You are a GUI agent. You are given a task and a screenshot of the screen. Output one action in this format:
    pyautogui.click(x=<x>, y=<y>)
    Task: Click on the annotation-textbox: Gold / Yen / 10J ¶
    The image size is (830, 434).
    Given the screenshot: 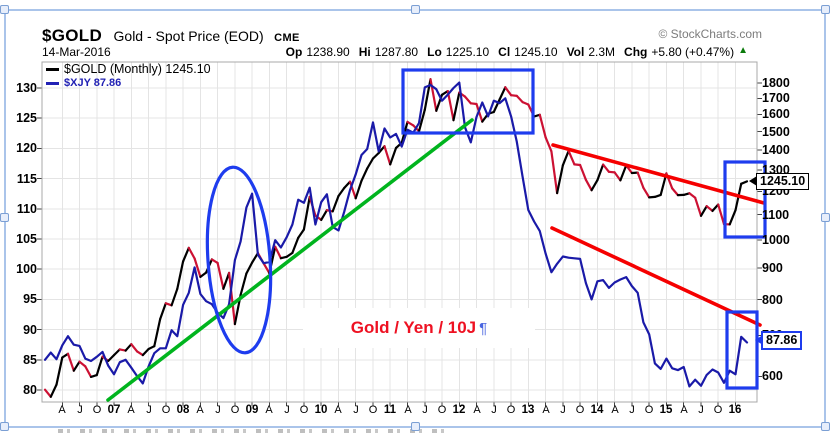 What is the action you would take?
    pyautogui.click(x=419, y=328)
    